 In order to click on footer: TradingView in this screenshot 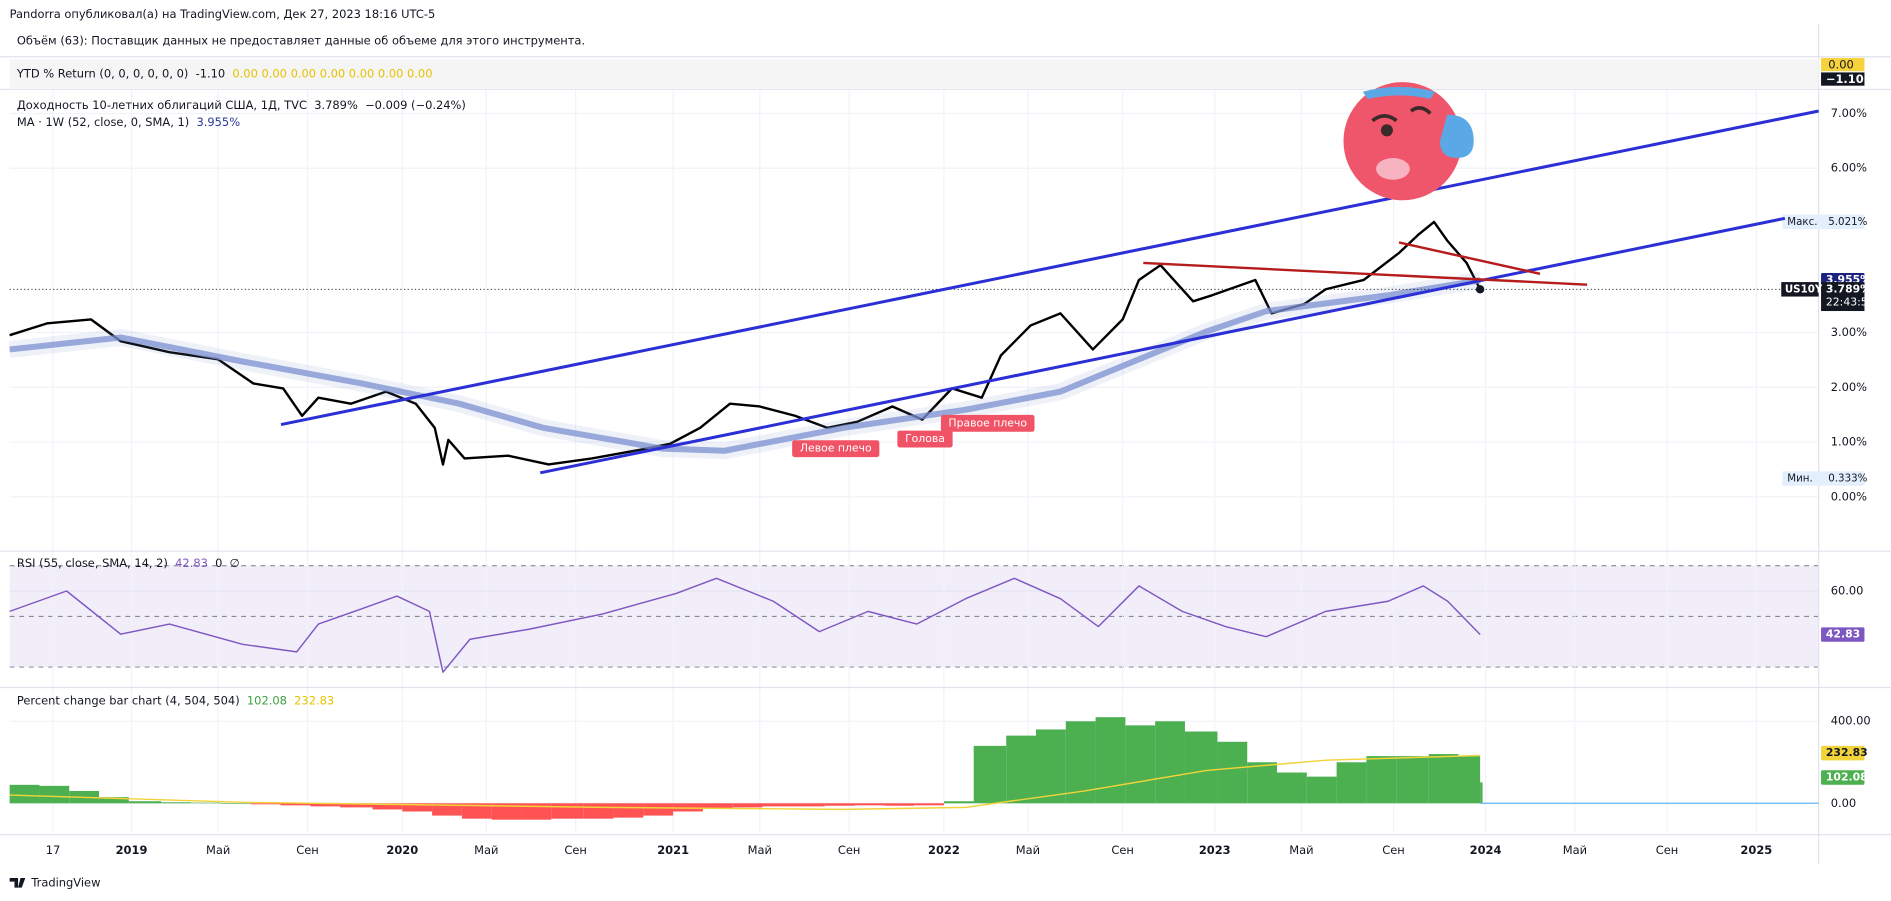, I will do `click(65, 882)`.